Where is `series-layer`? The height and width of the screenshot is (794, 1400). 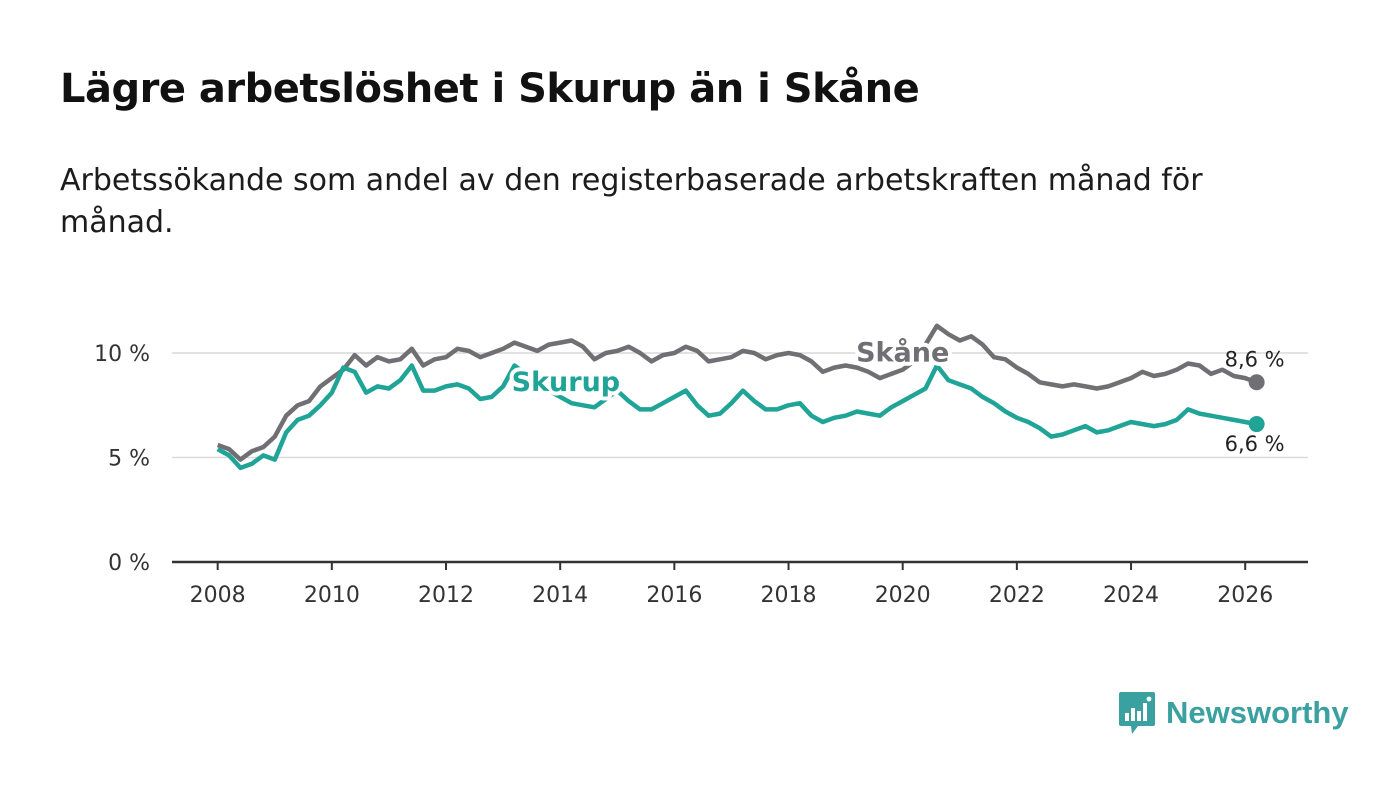
series-layer is located at coordinates (740, 397).